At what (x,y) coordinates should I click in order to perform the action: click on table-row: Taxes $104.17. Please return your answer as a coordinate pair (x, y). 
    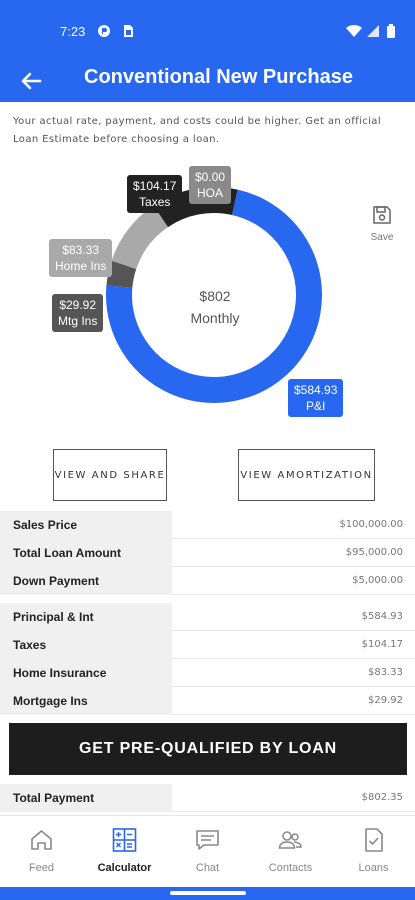
    Looking at the image, I should click on (207, 645).